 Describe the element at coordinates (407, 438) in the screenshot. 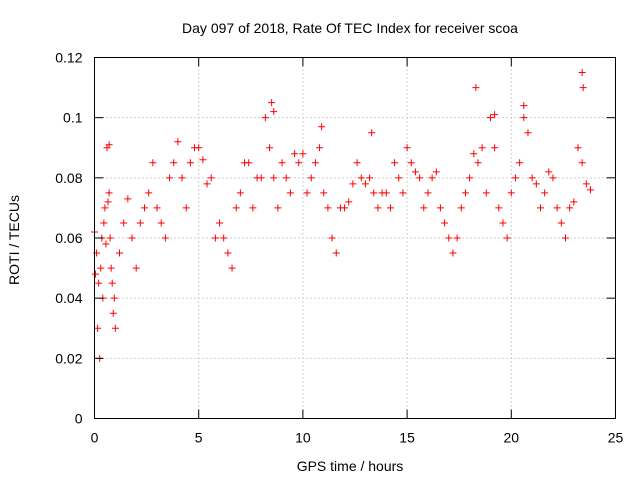

I see `x-tick-label: 15` at that location.